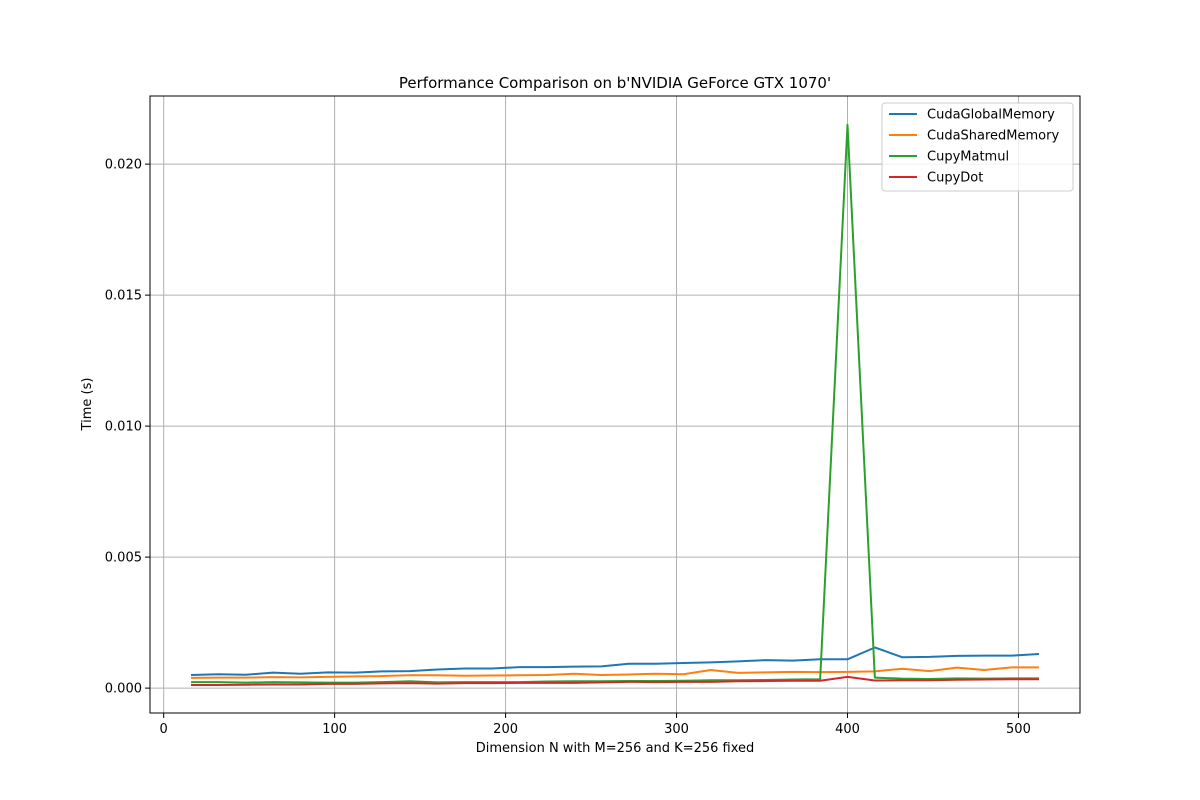 The image size is (1200, 800). Describe the element at coordinates (595, 725) in the screenshot. I see `x-axis-ticks: 0 100 200 300 400 500` at that location.